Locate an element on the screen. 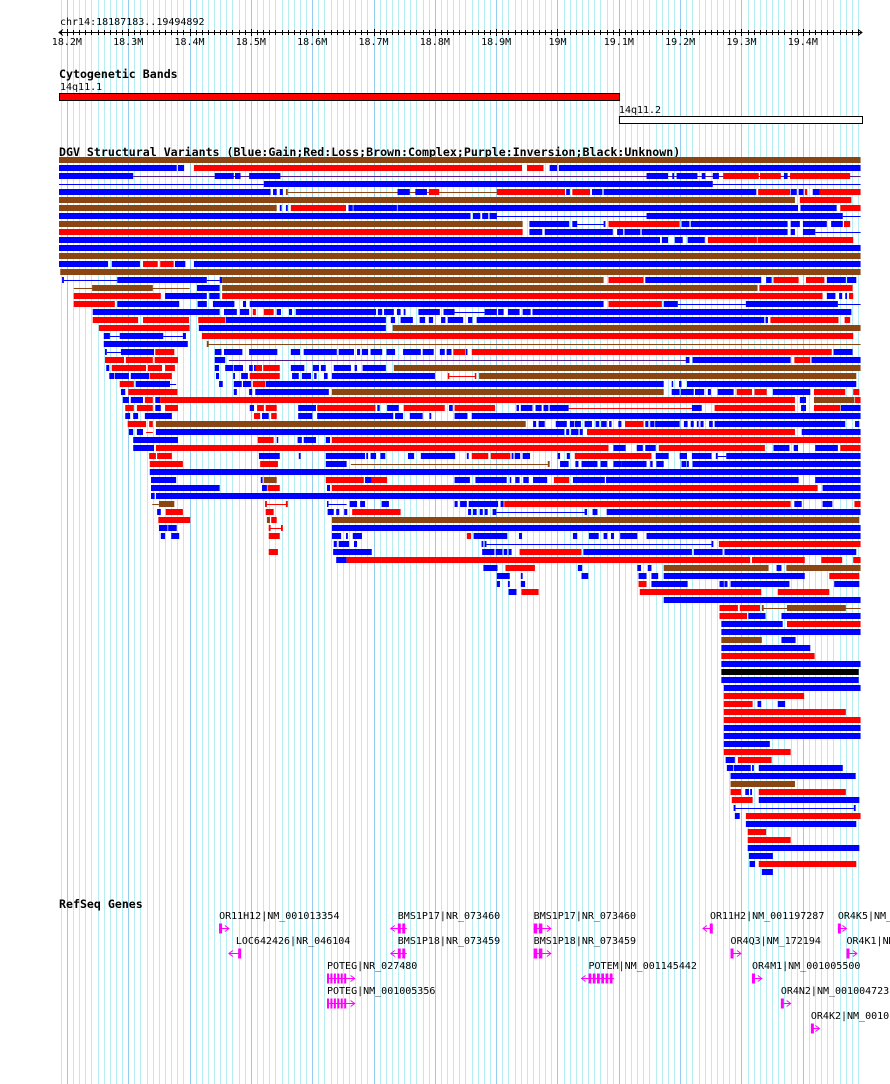 This screenshot has width=890, height=1084. gene-feature: POTEG|NR_027480 is located at coordinates (372, 972).